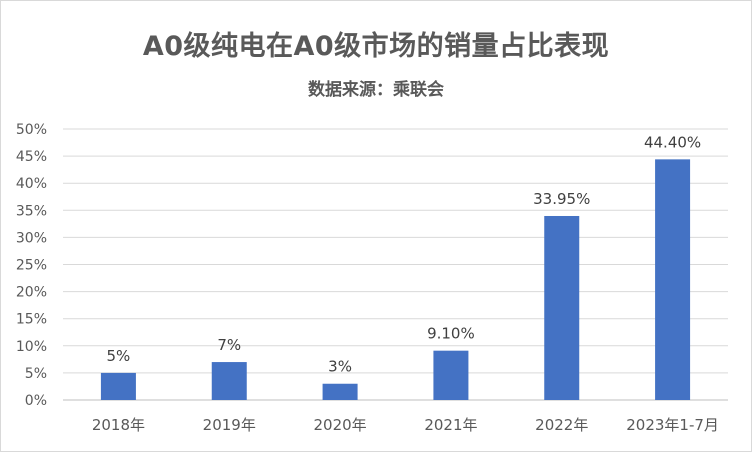  What do you see at coordinates (561, 199) in the screenshot?
I see `data-label: 33.95%` at bounding box center [561, 199].